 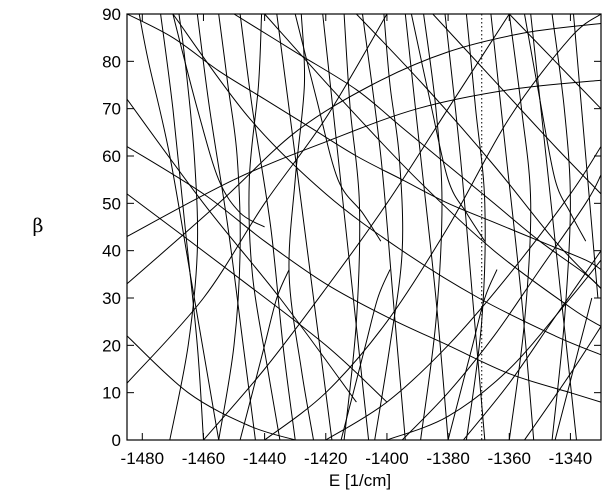 What do you see at coordinates (111, 251) in the screenshot?
I see `y-tick-label: 40` at bounding box center [111, 251].